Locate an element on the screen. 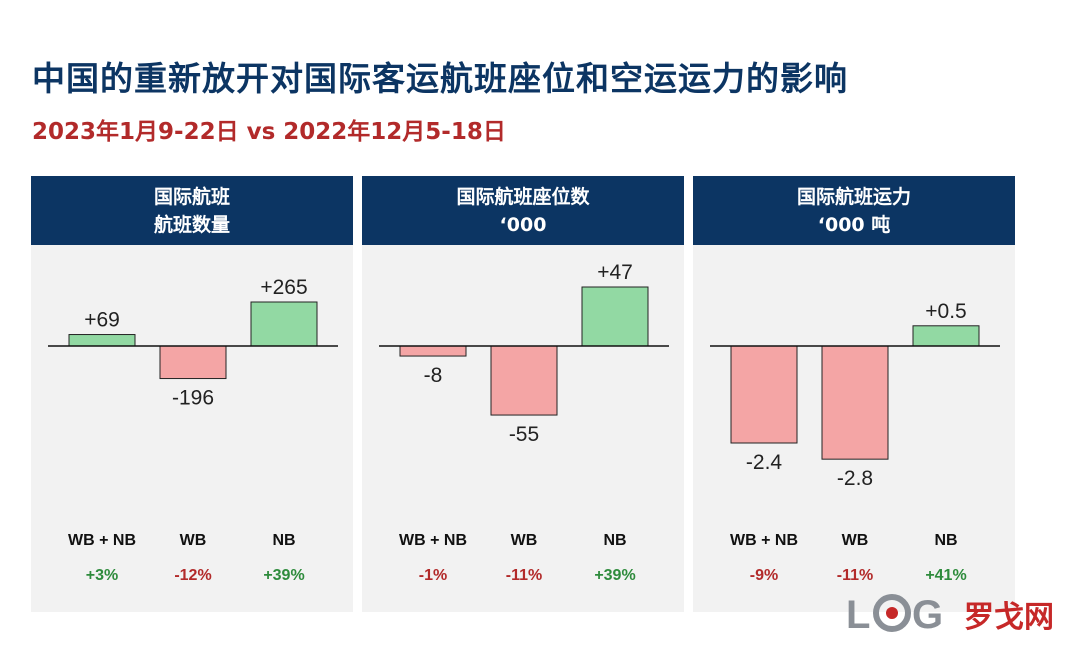 This screenshot has width=1080, height=664. data-label: +265 is located at coordinates (283, 287).